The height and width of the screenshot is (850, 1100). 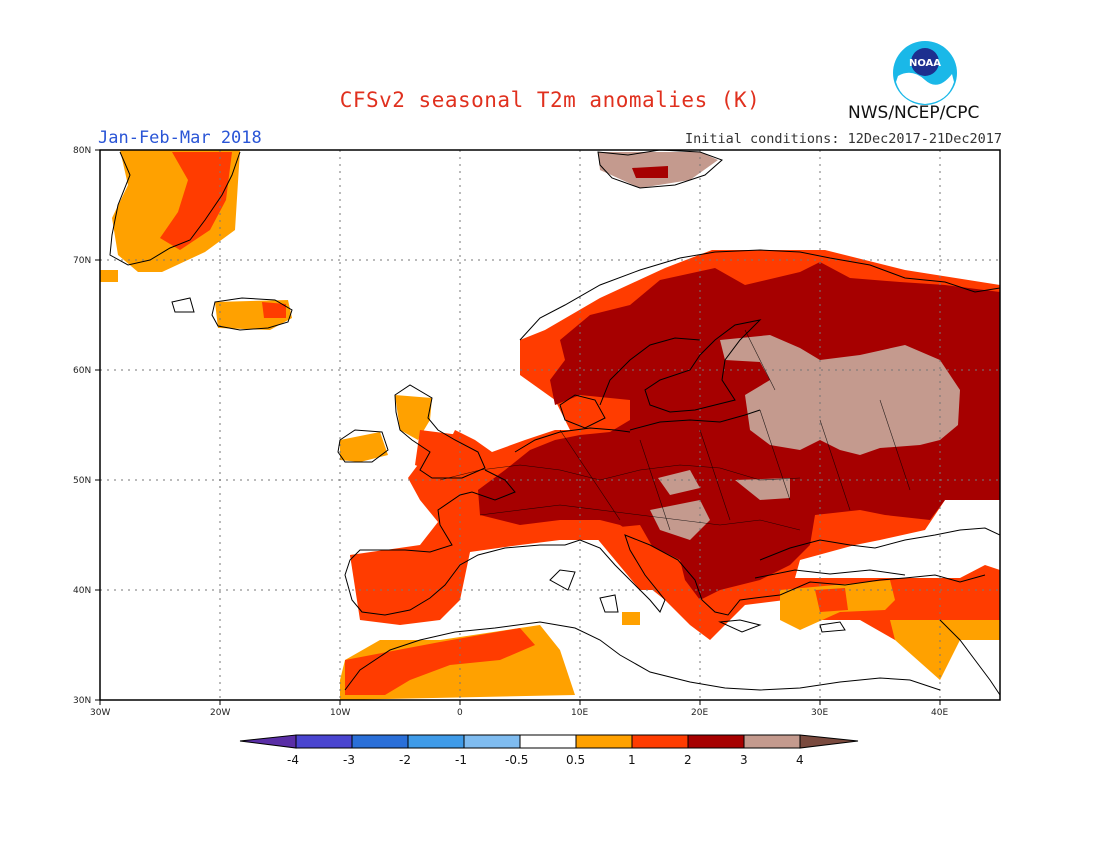 I want to click on colorbar-label: 1, so click(x=632, y=760).